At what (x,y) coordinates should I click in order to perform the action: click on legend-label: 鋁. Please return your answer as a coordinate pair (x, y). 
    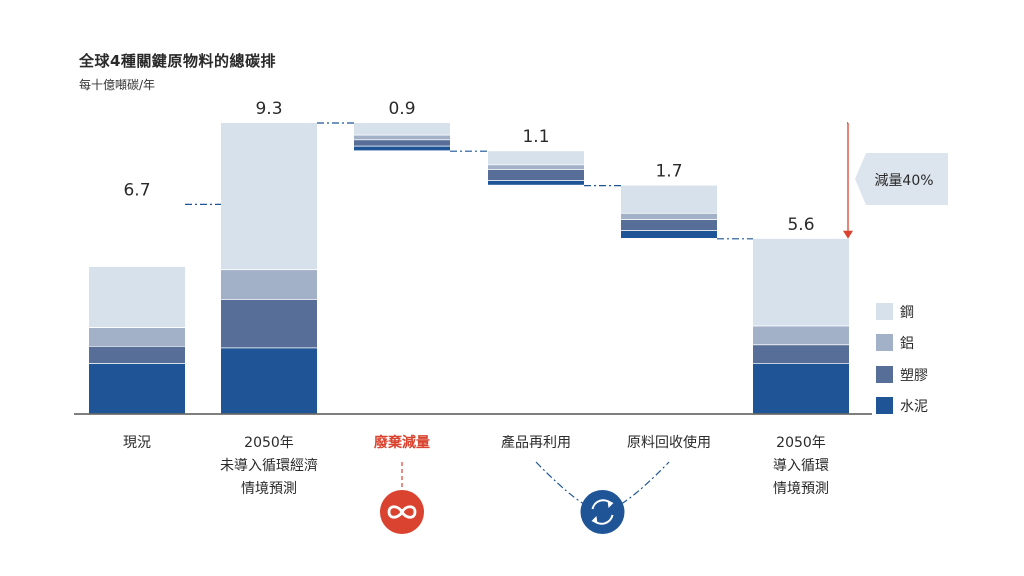
    Looking at the image, I should click on (907, 344).